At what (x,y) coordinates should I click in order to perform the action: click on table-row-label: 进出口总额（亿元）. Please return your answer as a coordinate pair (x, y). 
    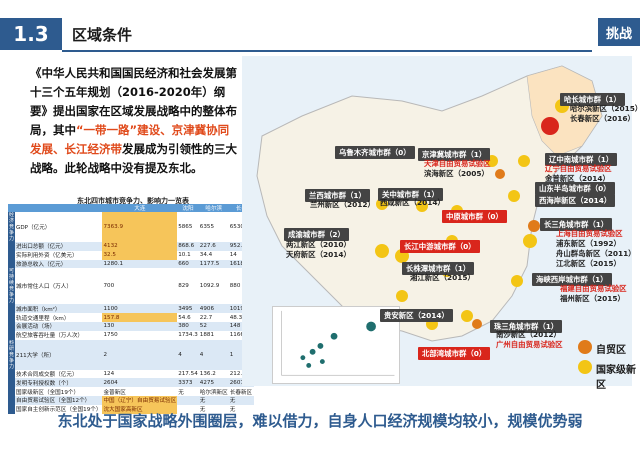
    Looking at the image, I should click on (59, 246).